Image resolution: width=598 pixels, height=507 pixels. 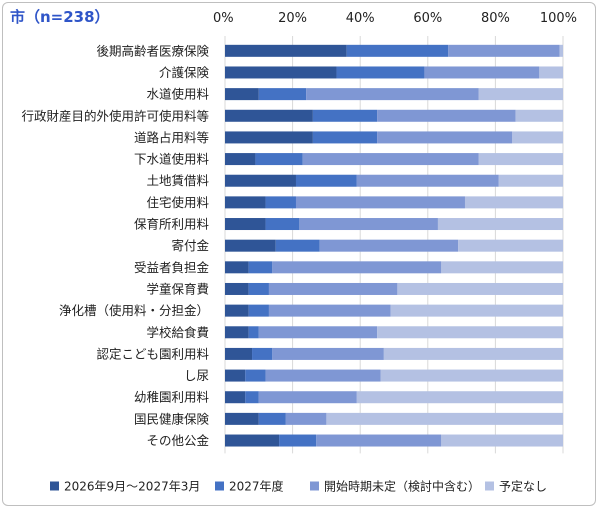 What do you see at coordinates (134, 310) in the screenshot?
I see `category-label: 浄化槽（使用料・分担金）` at bounding box center [134, 310].